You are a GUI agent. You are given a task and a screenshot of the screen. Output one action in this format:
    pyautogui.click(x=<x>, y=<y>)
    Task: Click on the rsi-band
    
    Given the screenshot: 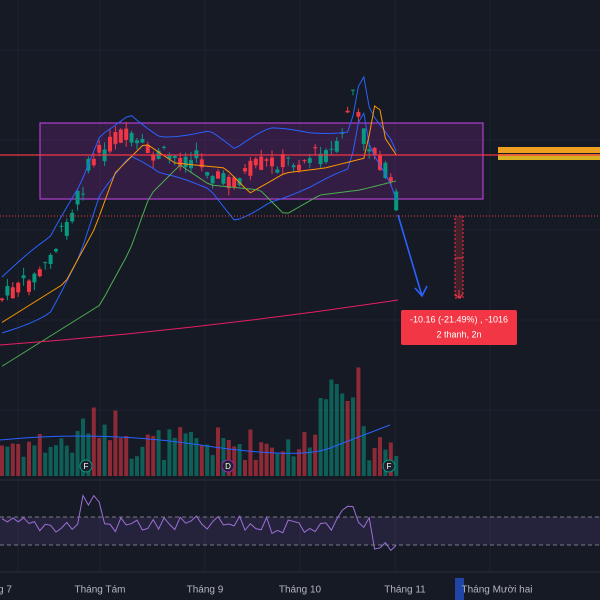 What is the action you would take?
    pyautogui.click(x=300, y=531)
    